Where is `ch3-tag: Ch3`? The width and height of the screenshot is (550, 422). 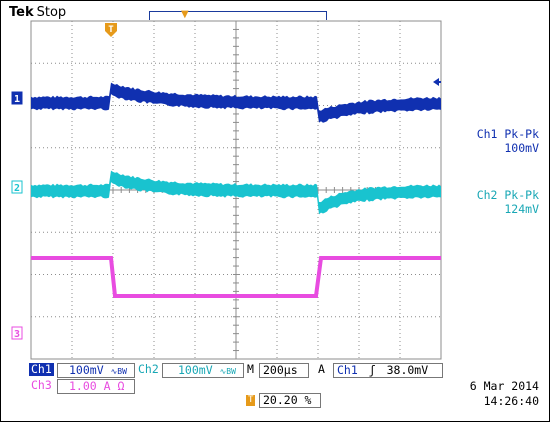
ch3-tag: Ch3 is located at coordinates (41, 385).